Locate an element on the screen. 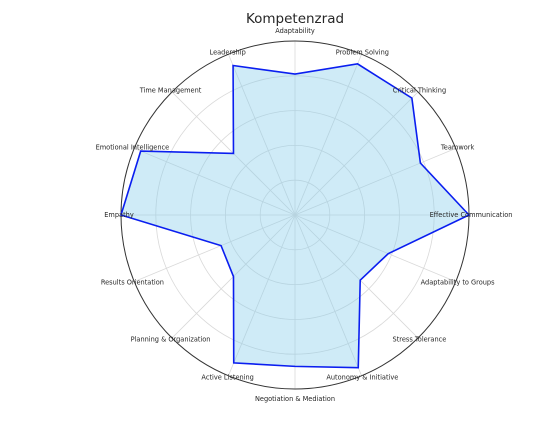 The width and height of the screenshot is (540, 426). category-label: Time Management is located at coordinates (170, 91).